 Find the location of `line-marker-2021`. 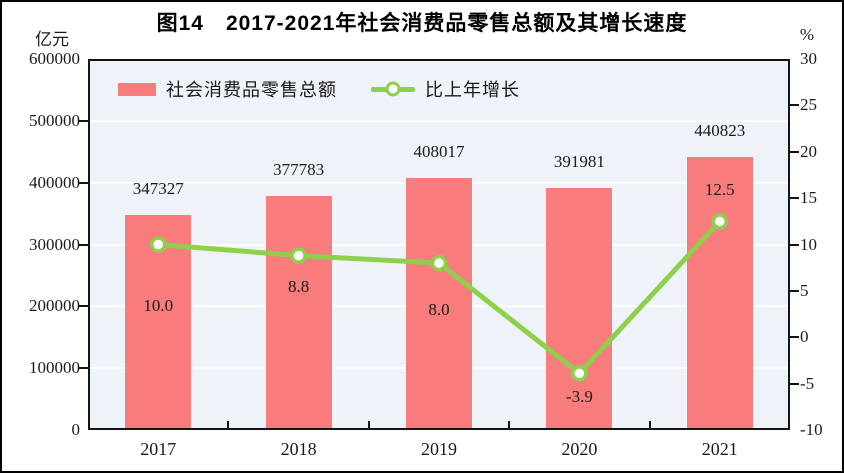

line-marker-2021 is located at coordinates (720, 221).